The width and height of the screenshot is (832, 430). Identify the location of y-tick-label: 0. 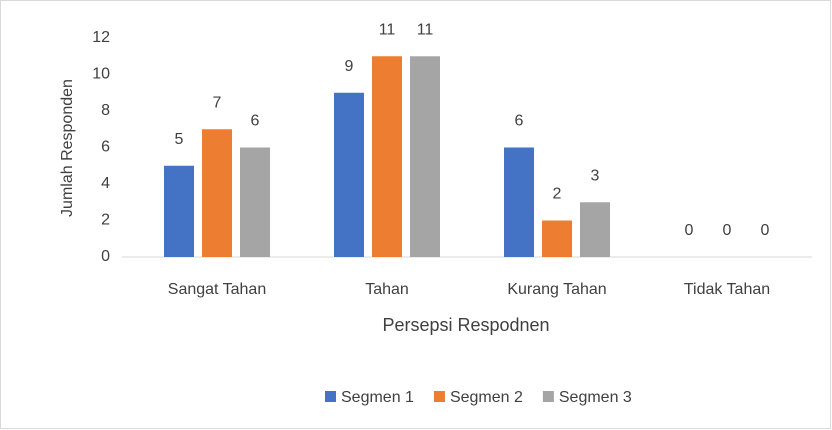
(105, 256).